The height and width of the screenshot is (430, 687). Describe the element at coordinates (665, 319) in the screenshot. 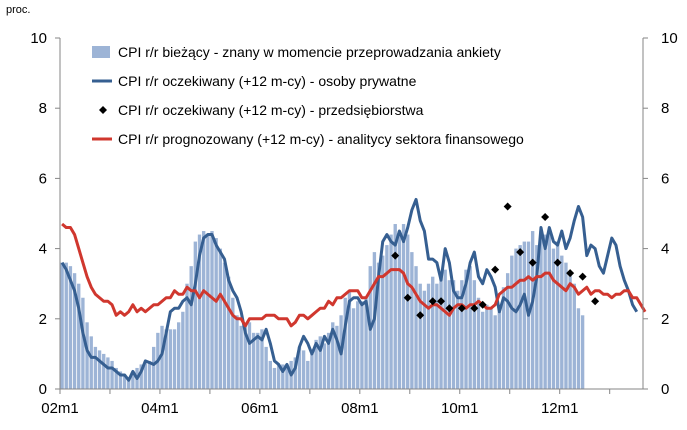

I see `y2-tick-label: 2` at that location.